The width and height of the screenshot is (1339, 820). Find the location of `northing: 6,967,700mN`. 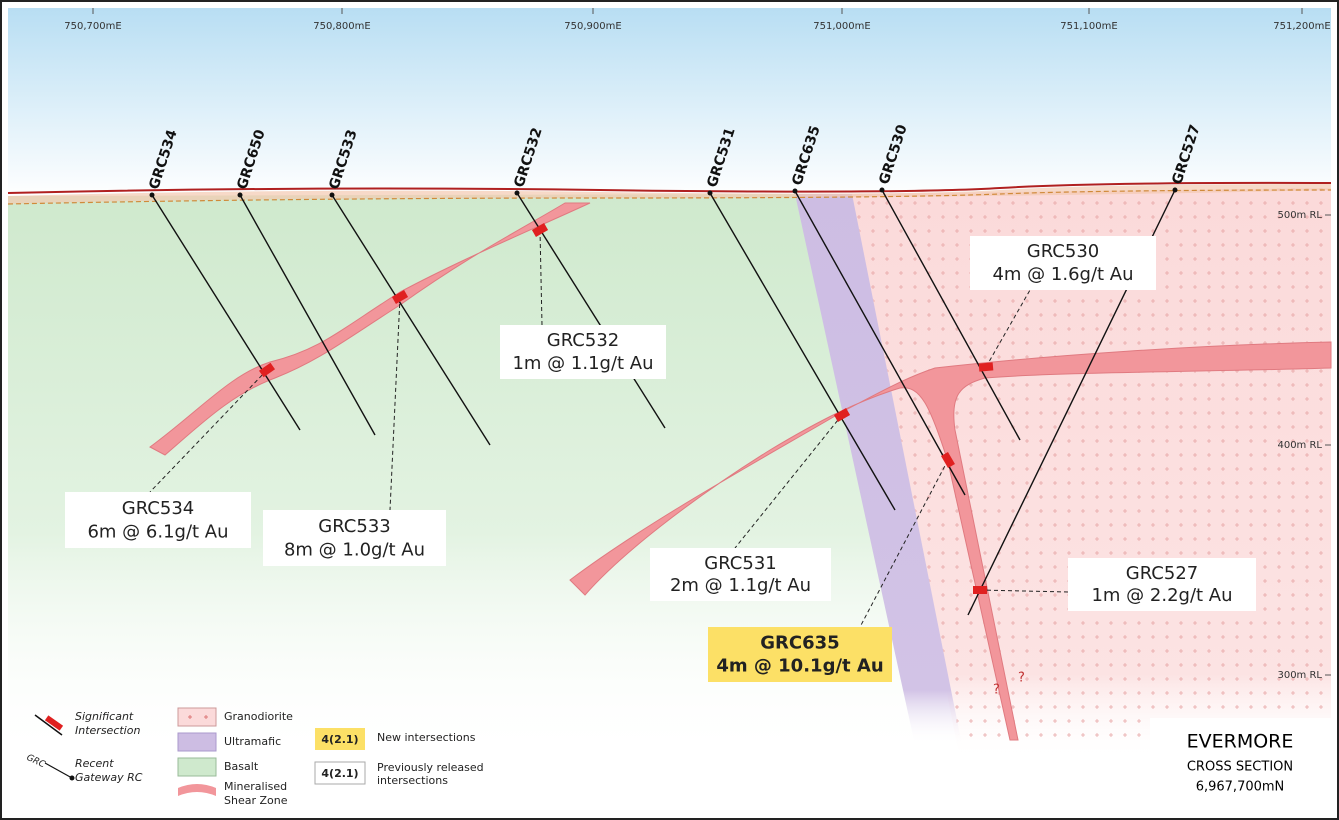

northing: 6,967,700mN is located at coordinates (1240, 787).